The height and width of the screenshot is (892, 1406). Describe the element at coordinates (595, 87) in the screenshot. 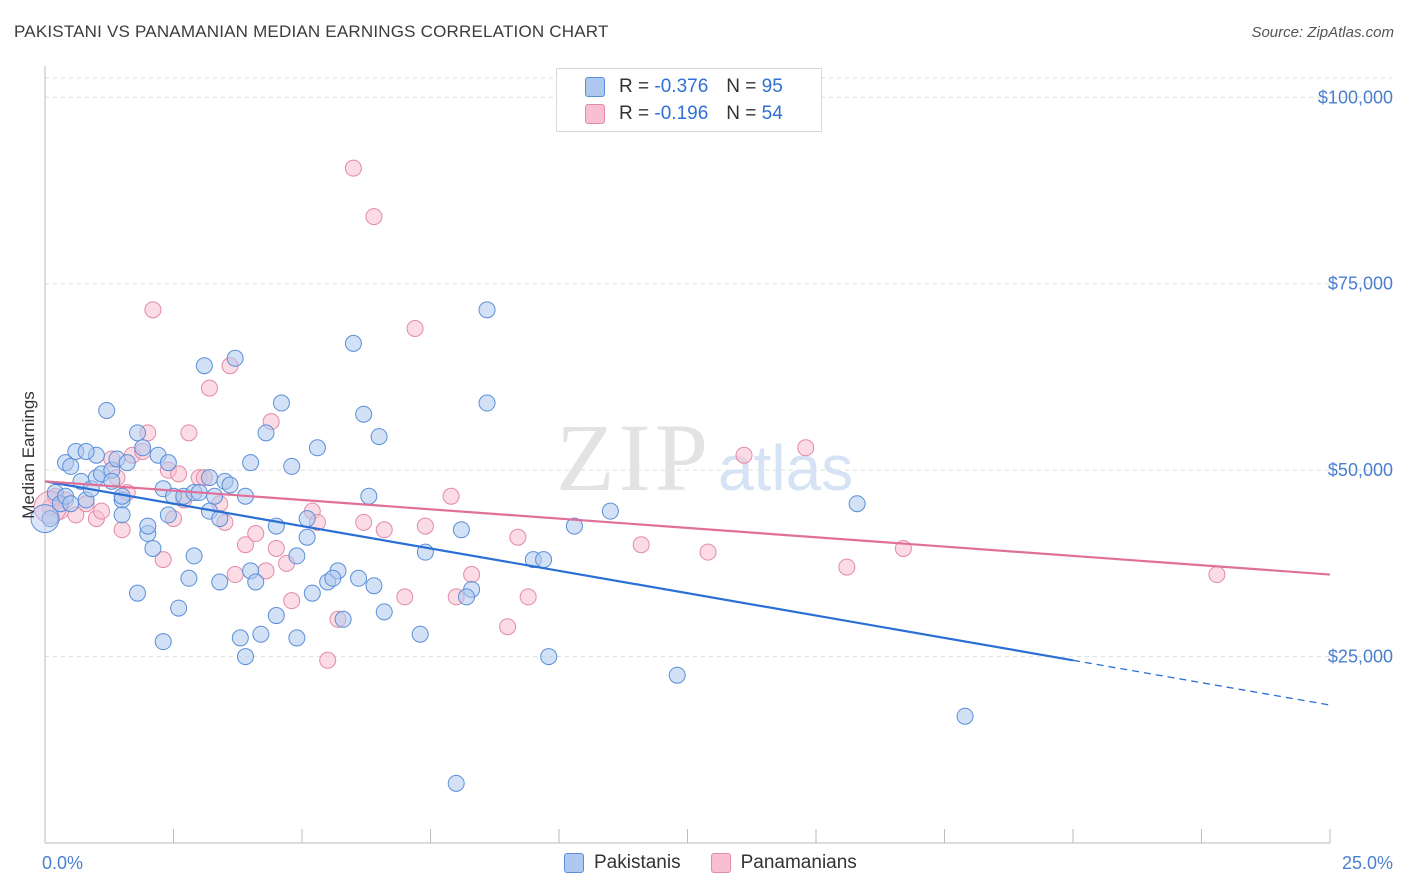

I see `pakistani-swatch` at that location.